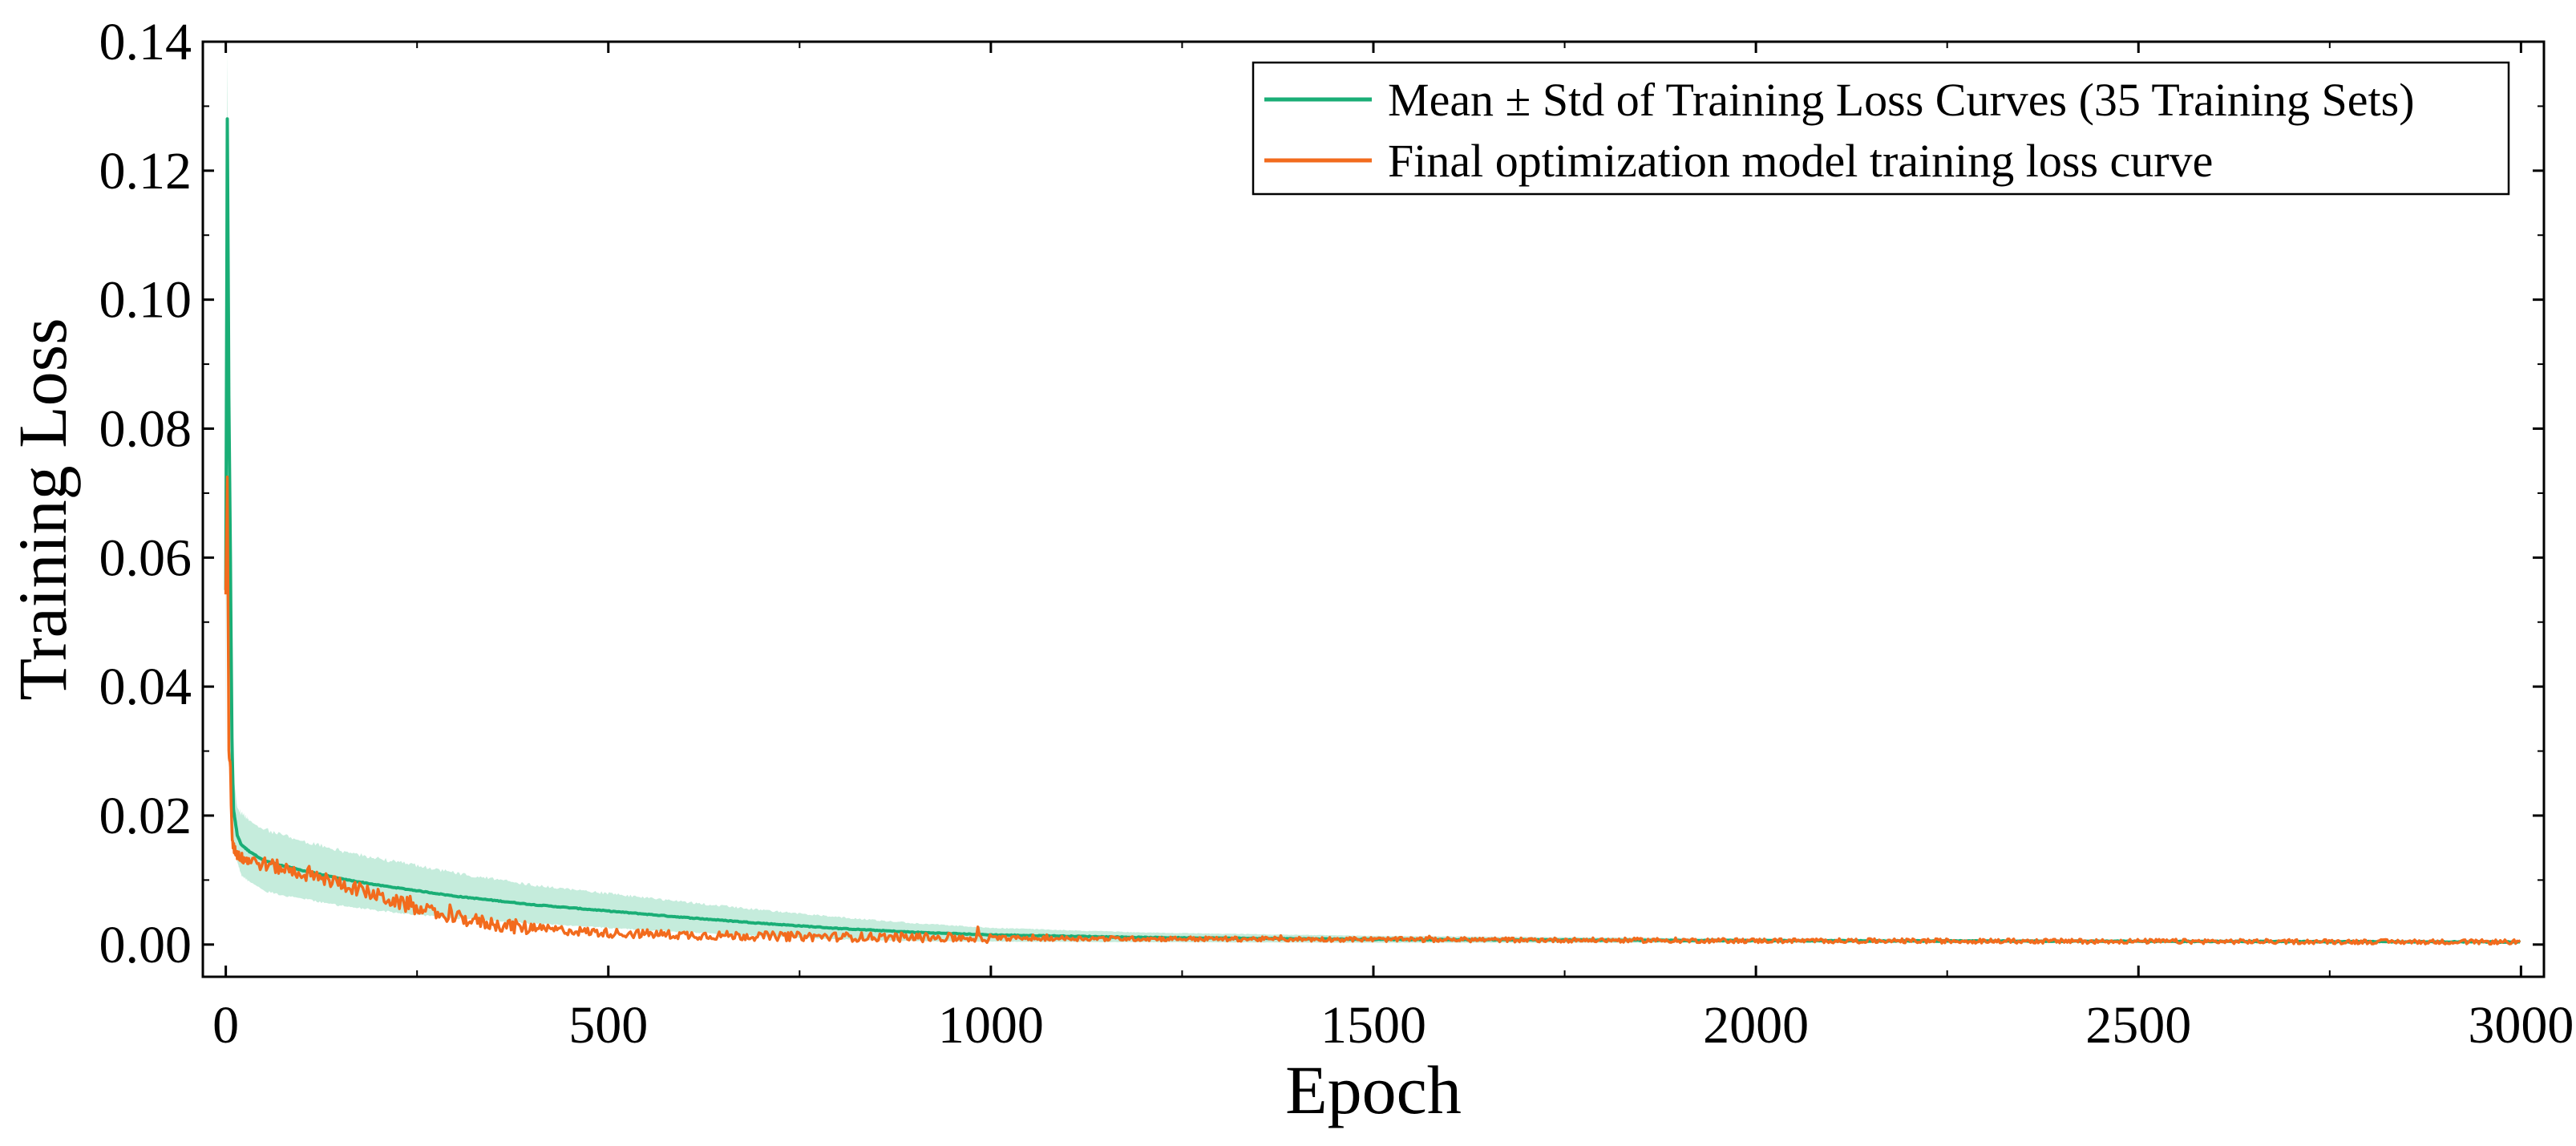 The image size is (2576, 1146). Describe the element at coordinates (1756, 1025) in the screenshot. I see `x-tick-label: 2000` at that location.